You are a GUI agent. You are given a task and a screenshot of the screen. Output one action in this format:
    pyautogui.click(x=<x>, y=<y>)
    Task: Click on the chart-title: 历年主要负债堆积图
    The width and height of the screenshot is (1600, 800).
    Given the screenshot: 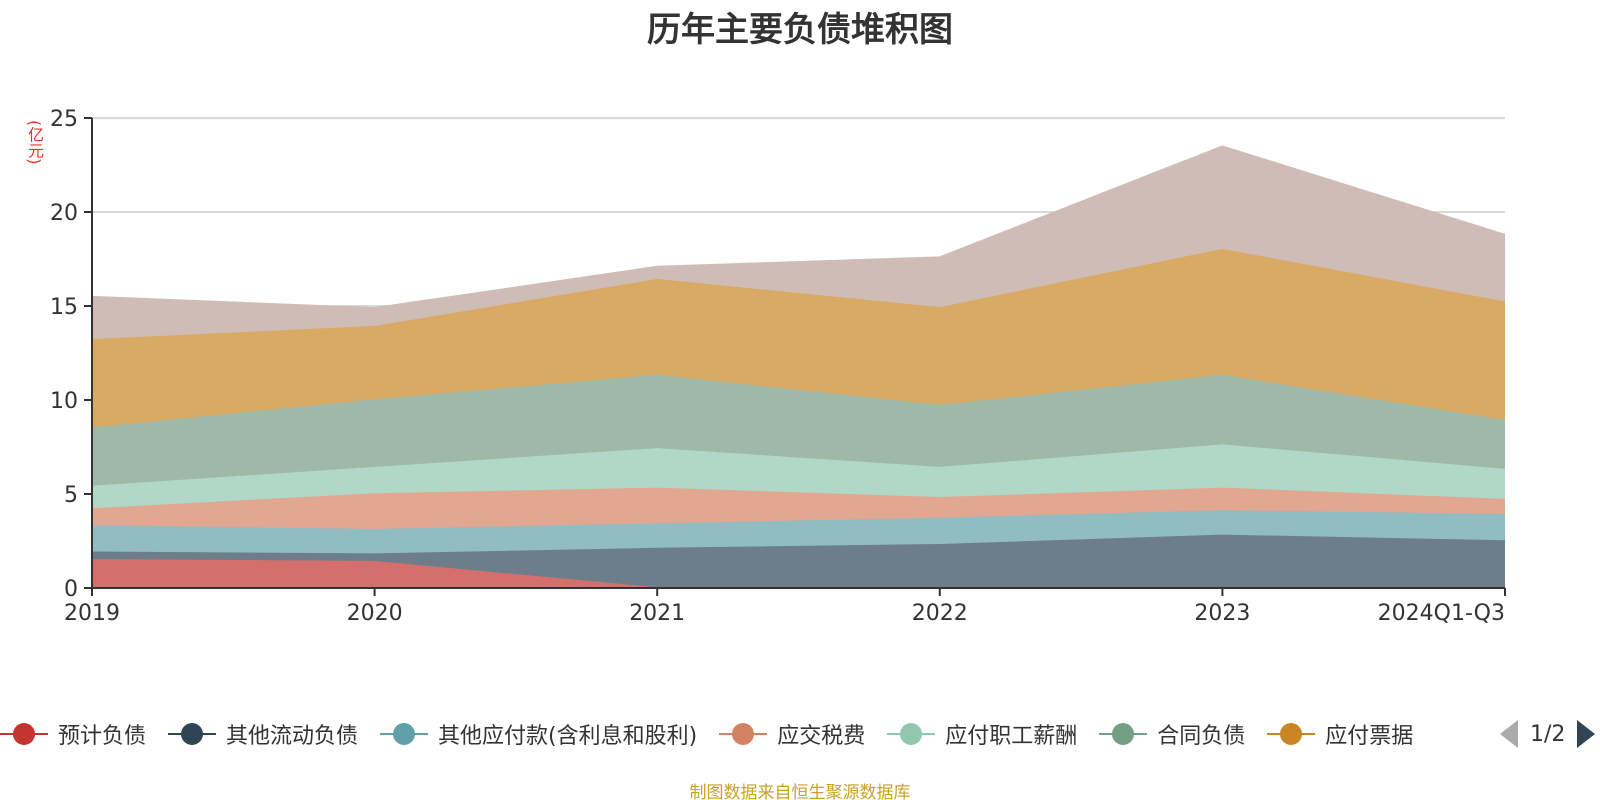 What is the action you would take?
    pyautogui.click(x=800, y=30)
    